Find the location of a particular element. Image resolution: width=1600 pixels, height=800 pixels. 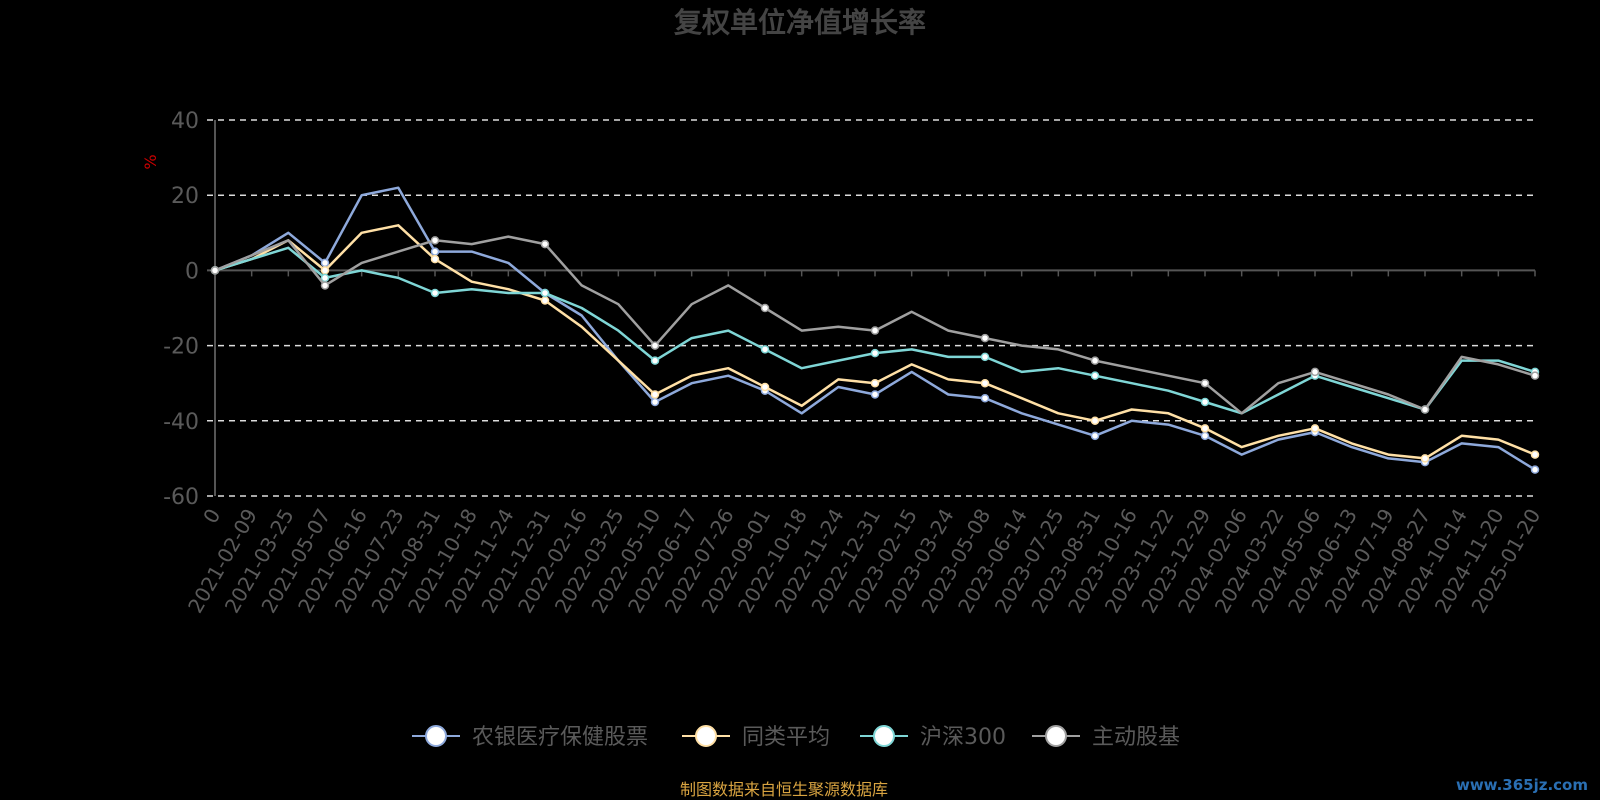

legend-item: 主动股基 is located at coordinates (1106, 737).